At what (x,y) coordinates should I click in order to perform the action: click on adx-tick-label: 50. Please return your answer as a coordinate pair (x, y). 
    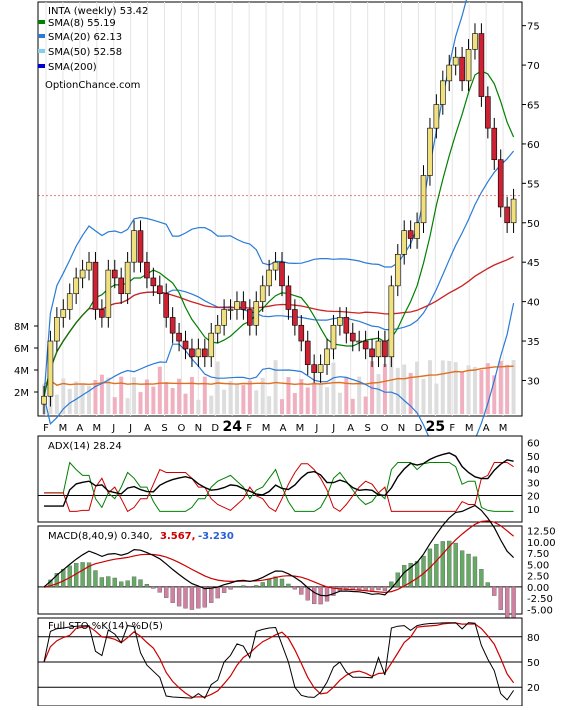
    Looking at the image, I should click on (533, 457).